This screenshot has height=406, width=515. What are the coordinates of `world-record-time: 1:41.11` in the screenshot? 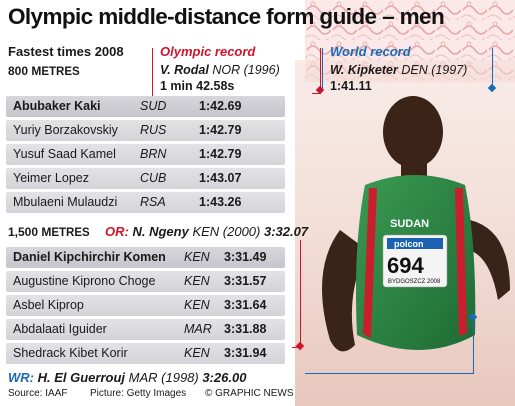 It's located at (351, 86).